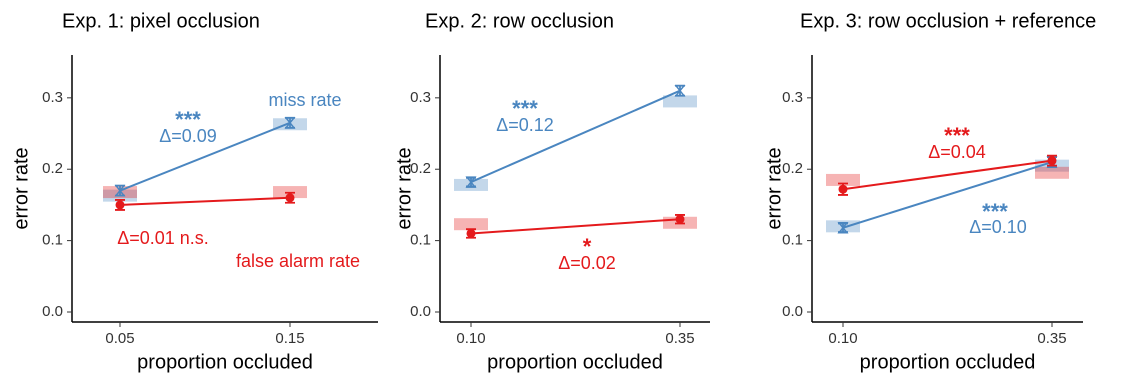 This screenshot has height=383, width=1125. Describe the element at coordinates (519, 21) in the screenshot. I see `chart-title: Exp. 2: row occlusion` at that location.